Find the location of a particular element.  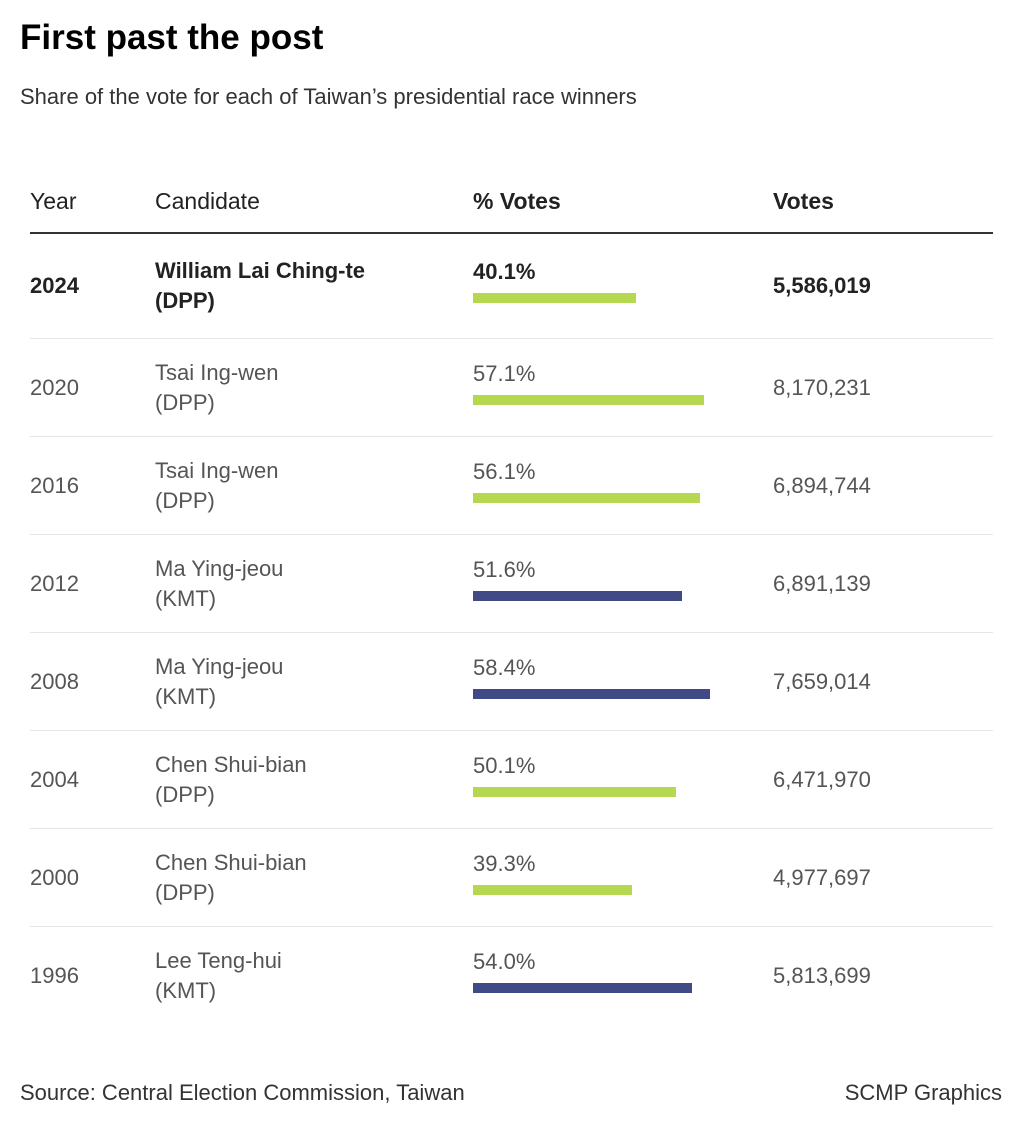

row-candidate: Lee Teng-hui (KMT) is located at coordinates (218, 976).